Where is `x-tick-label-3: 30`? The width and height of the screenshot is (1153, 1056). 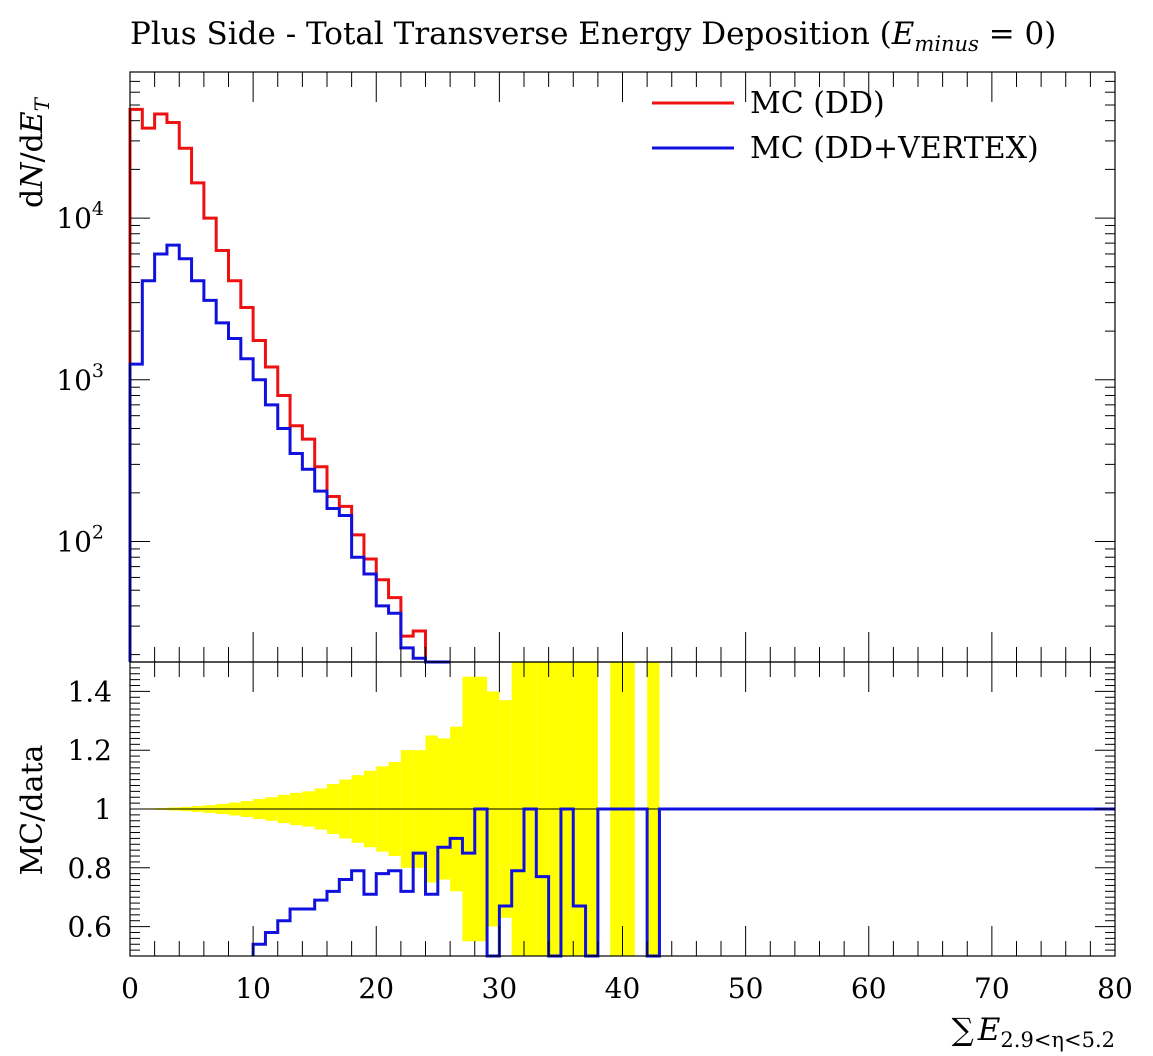
x-tick-label-3: 30 is located at coordinates (500, 988).